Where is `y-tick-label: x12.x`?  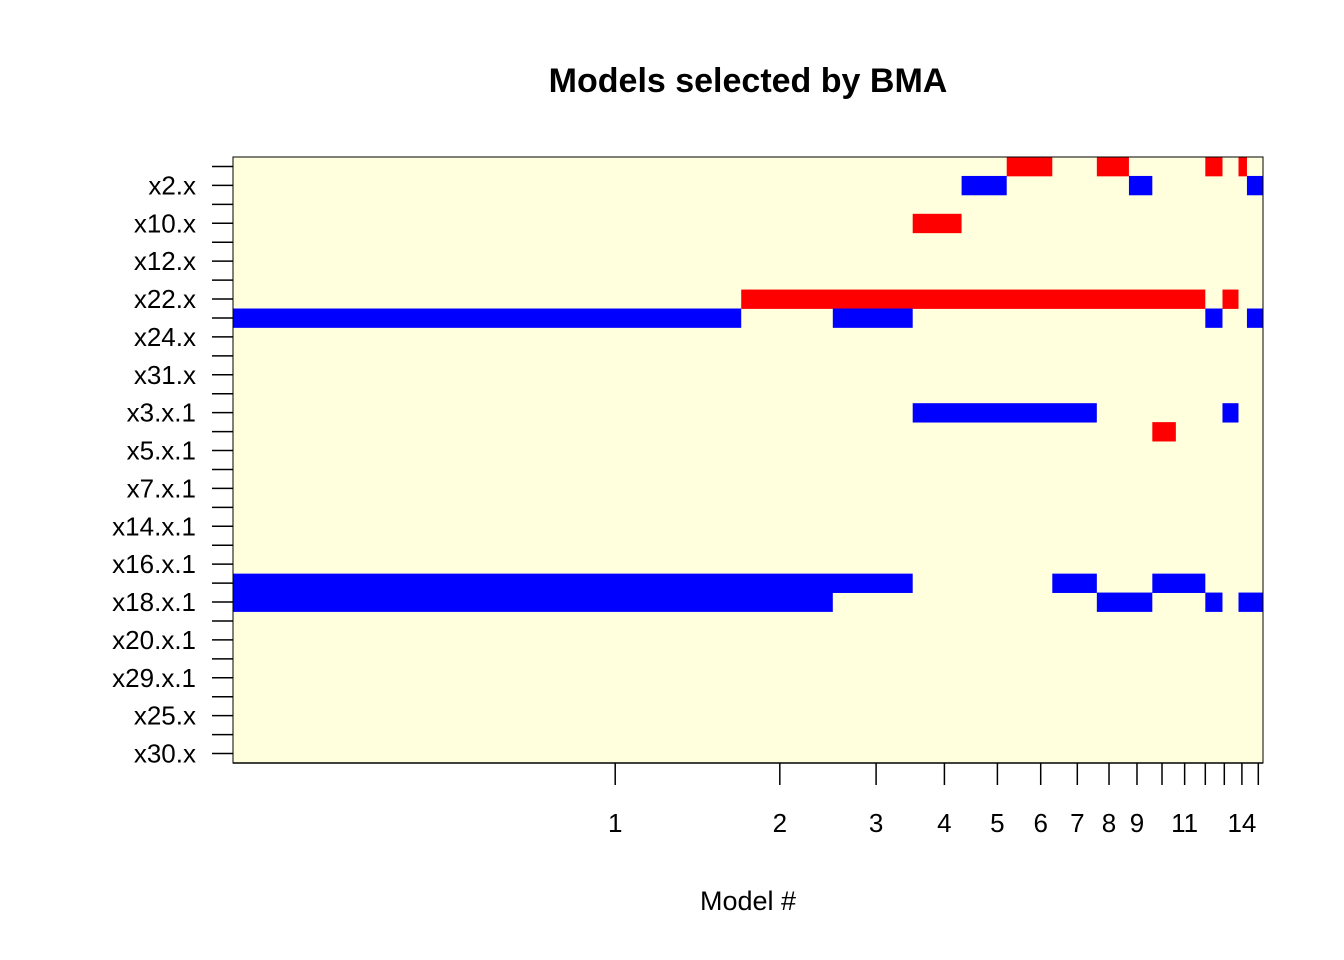 y-tick-label: x12.x is located at coordinates (165, 261).